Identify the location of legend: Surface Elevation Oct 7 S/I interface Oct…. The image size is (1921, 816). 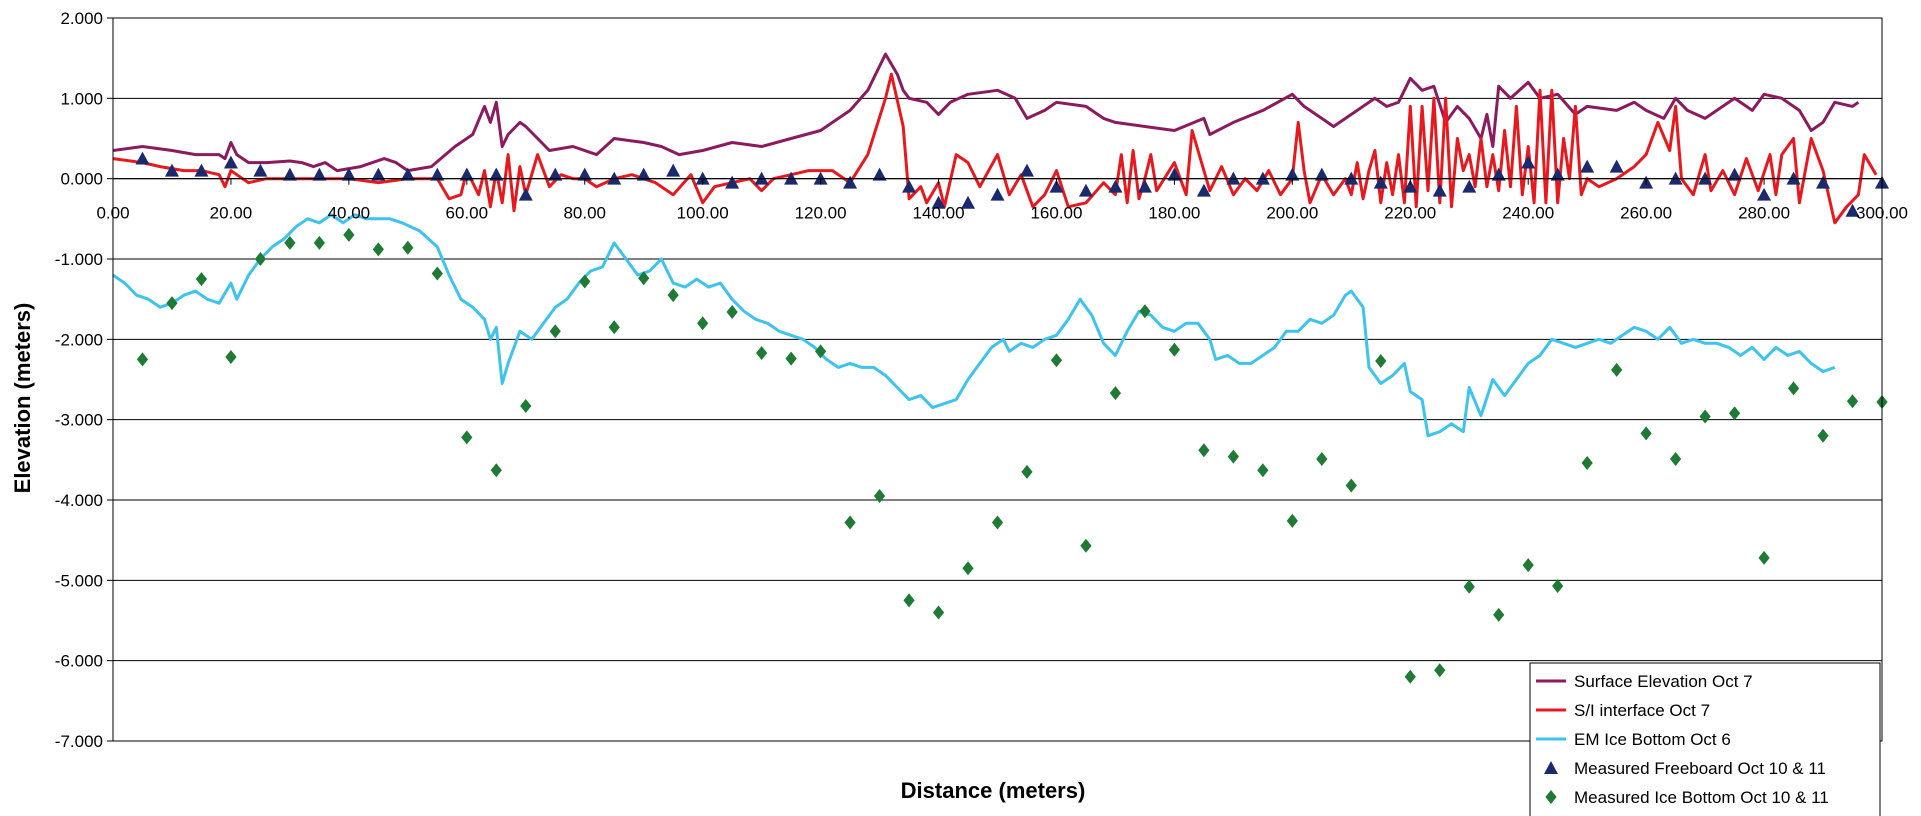
(1705, 739).